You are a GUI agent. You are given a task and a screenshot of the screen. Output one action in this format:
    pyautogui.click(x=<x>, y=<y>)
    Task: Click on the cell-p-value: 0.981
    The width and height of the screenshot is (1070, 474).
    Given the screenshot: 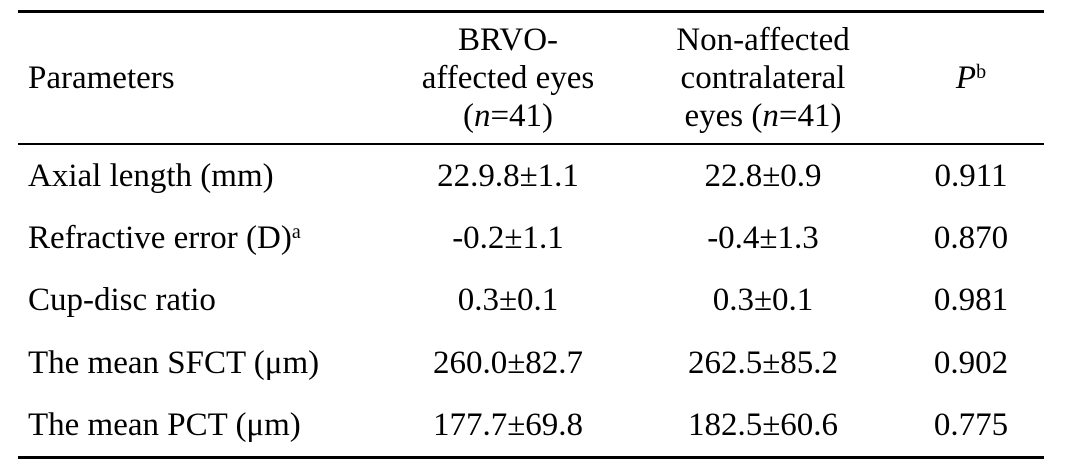 What is the action you would take?
    pyautogui.click(x=971, y=300)
    